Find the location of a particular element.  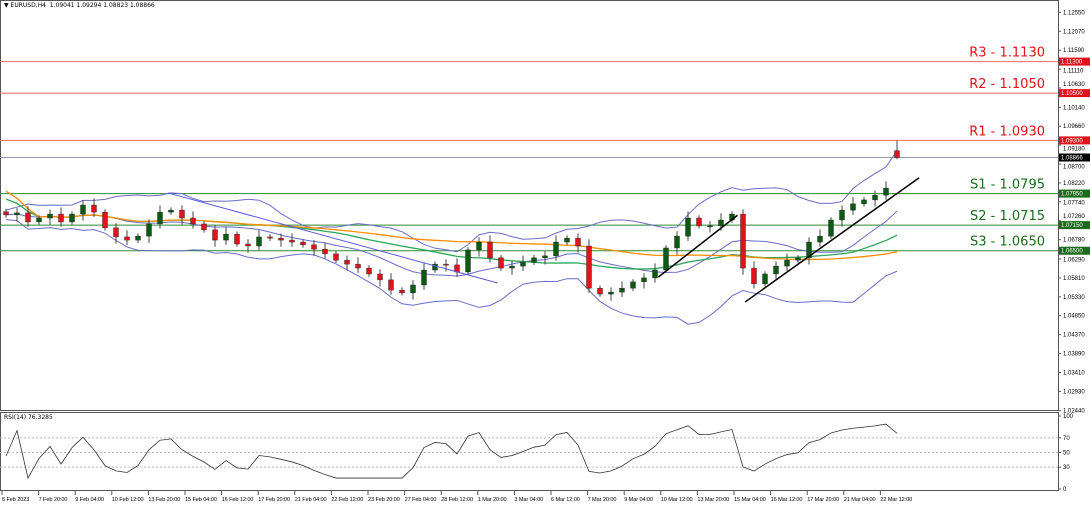

x-tick-label: 9 Mar 04:00 is located at coordinates (638, 500).